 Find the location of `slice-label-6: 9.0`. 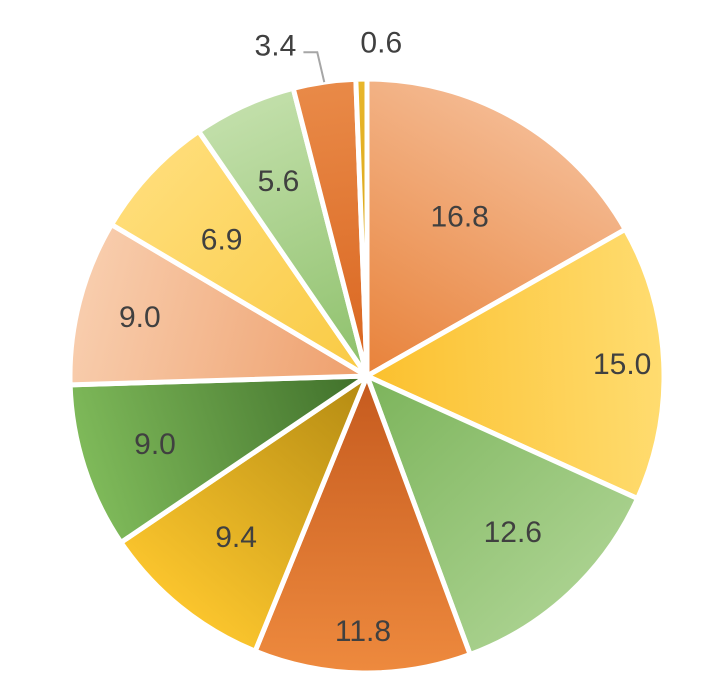

slice-label-6: 9.0 is located at coordinates (155, 444).